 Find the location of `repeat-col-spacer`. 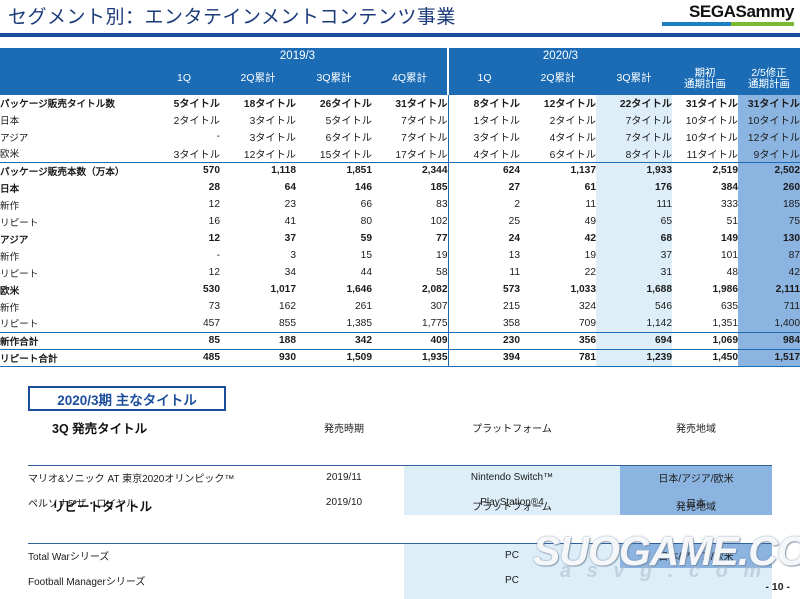

repeat-col-spacer is located at coordinates (344, 505).